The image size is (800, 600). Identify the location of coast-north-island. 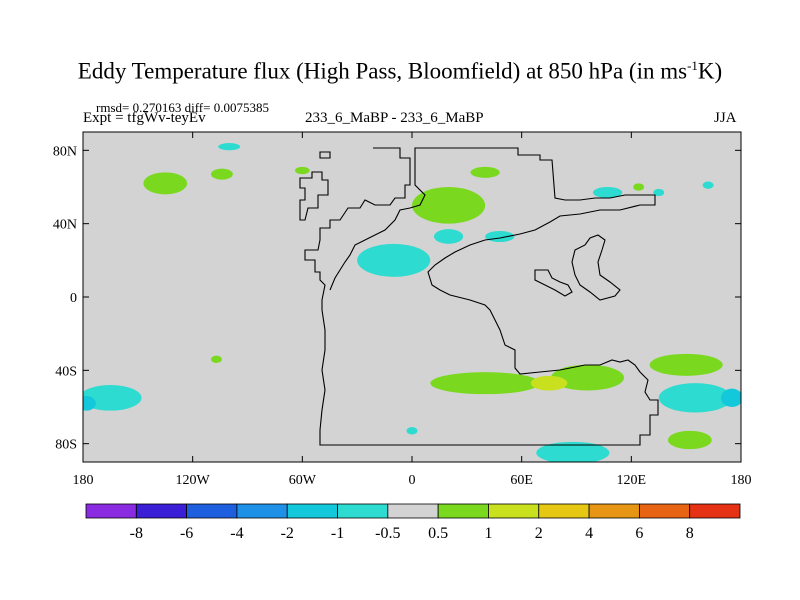
(325, 155).